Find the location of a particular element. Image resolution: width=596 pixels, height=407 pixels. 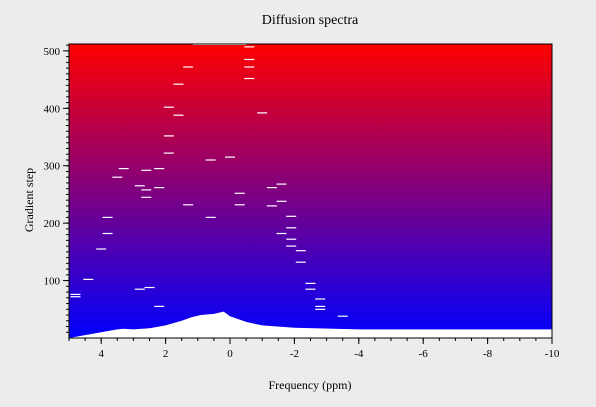

signal-envelope is located at coordinates (310, 324).